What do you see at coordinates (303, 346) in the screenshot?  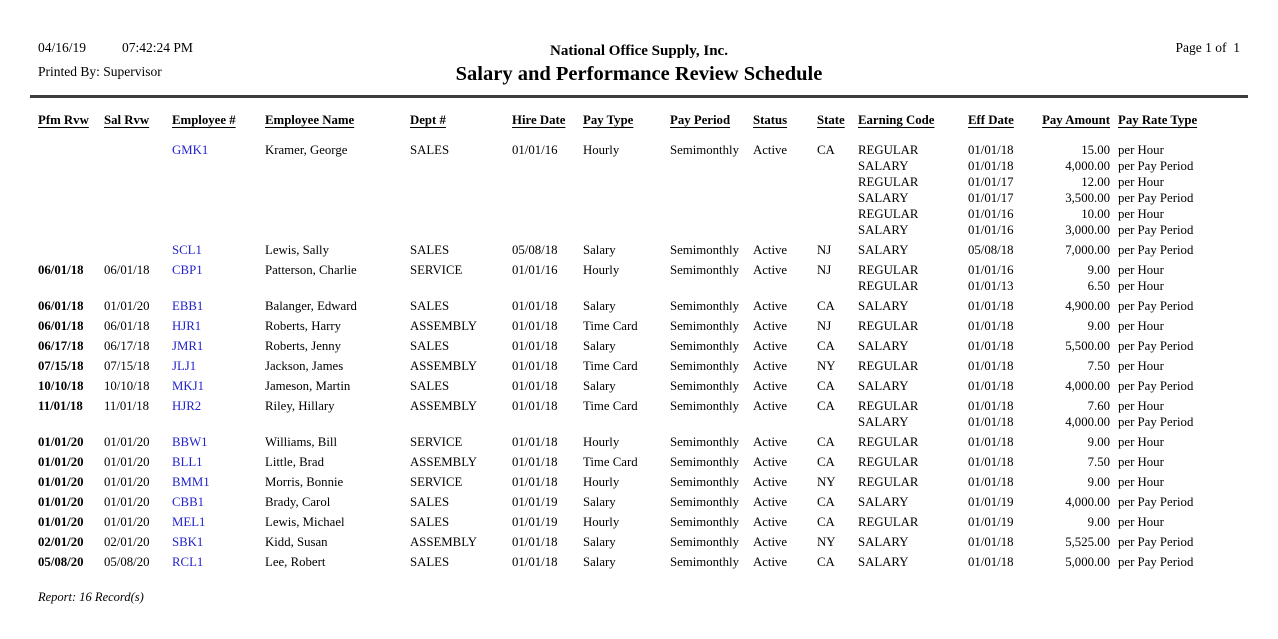 I see `employee-name-cell: Roberts, Jenny` at bounding box center [303, 346].